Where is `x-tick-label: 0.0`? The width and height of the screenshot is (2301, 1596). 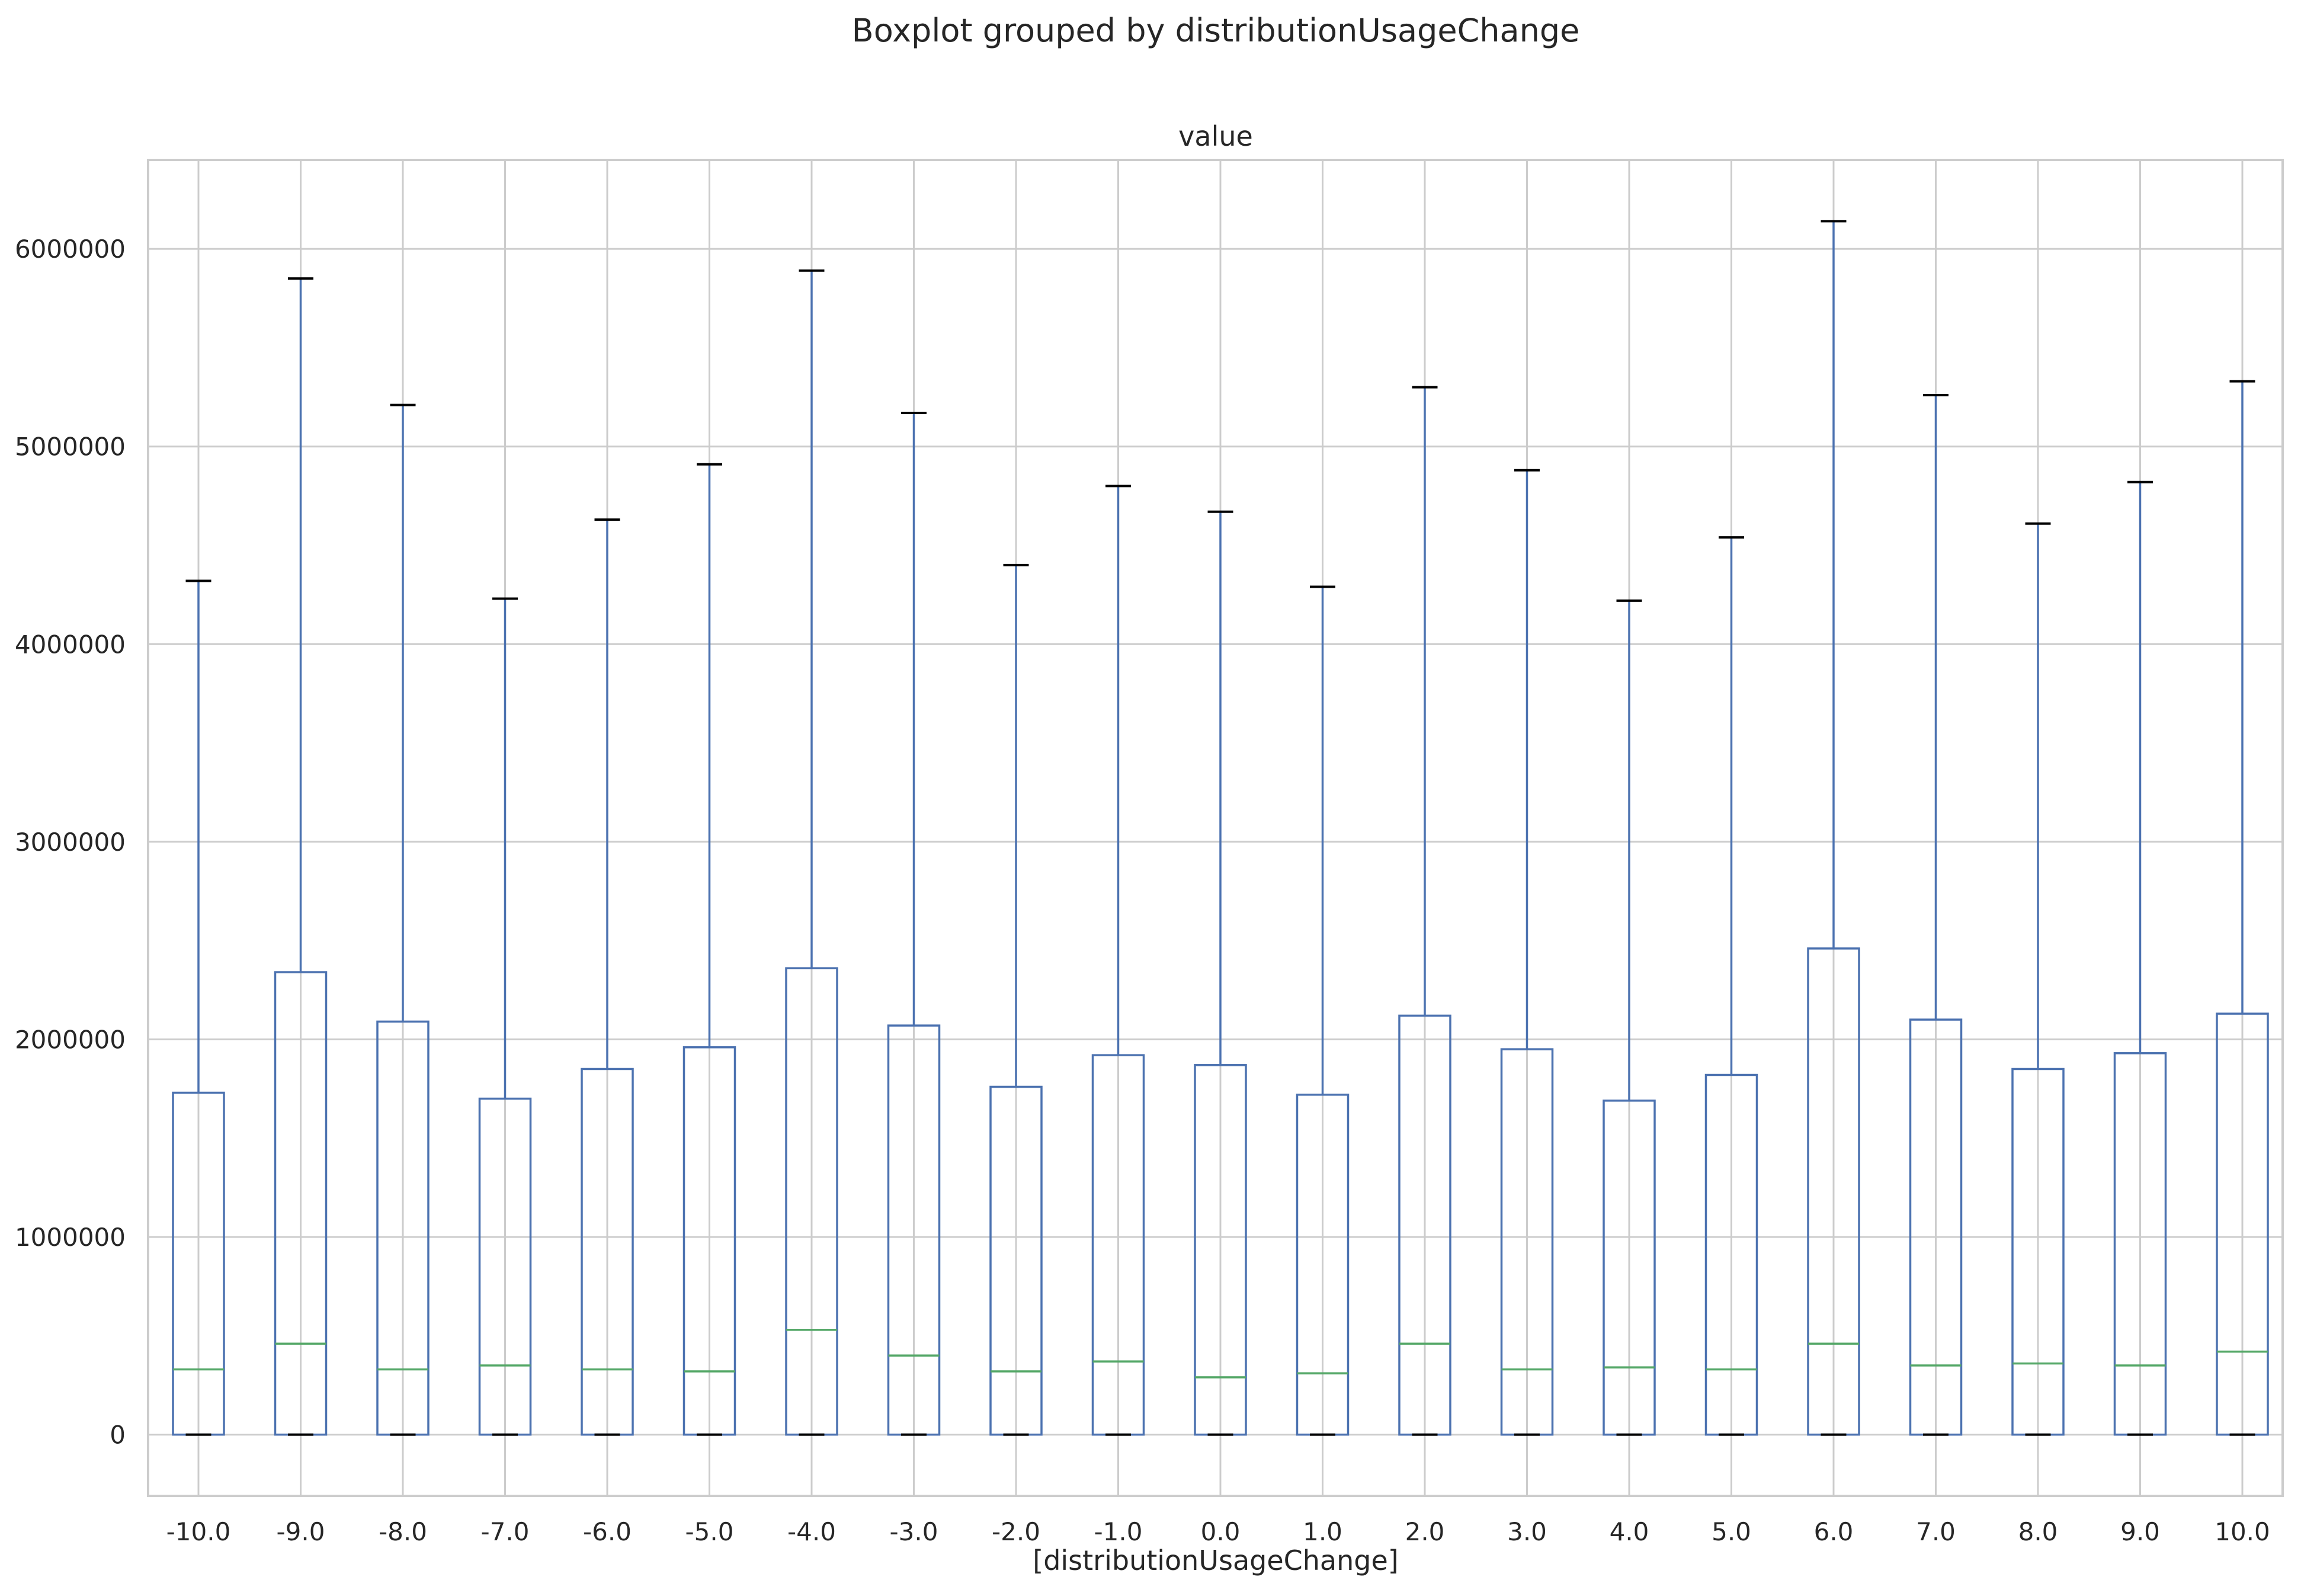
x-tick-label: 0.0 is located at coordinates (1221, 1531).